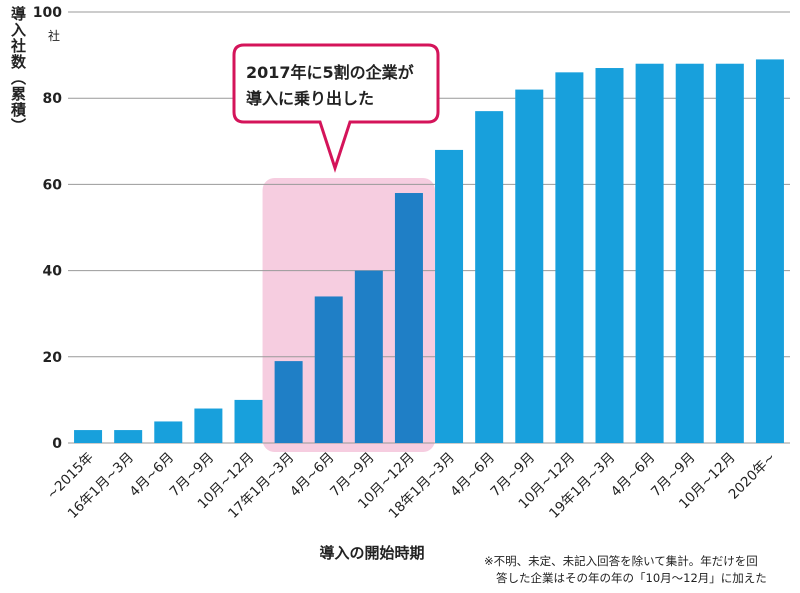 This screenshot has width=800, height=593. I want to click on annotation-text: 2017年に5割の企業が, so click(330, 72).